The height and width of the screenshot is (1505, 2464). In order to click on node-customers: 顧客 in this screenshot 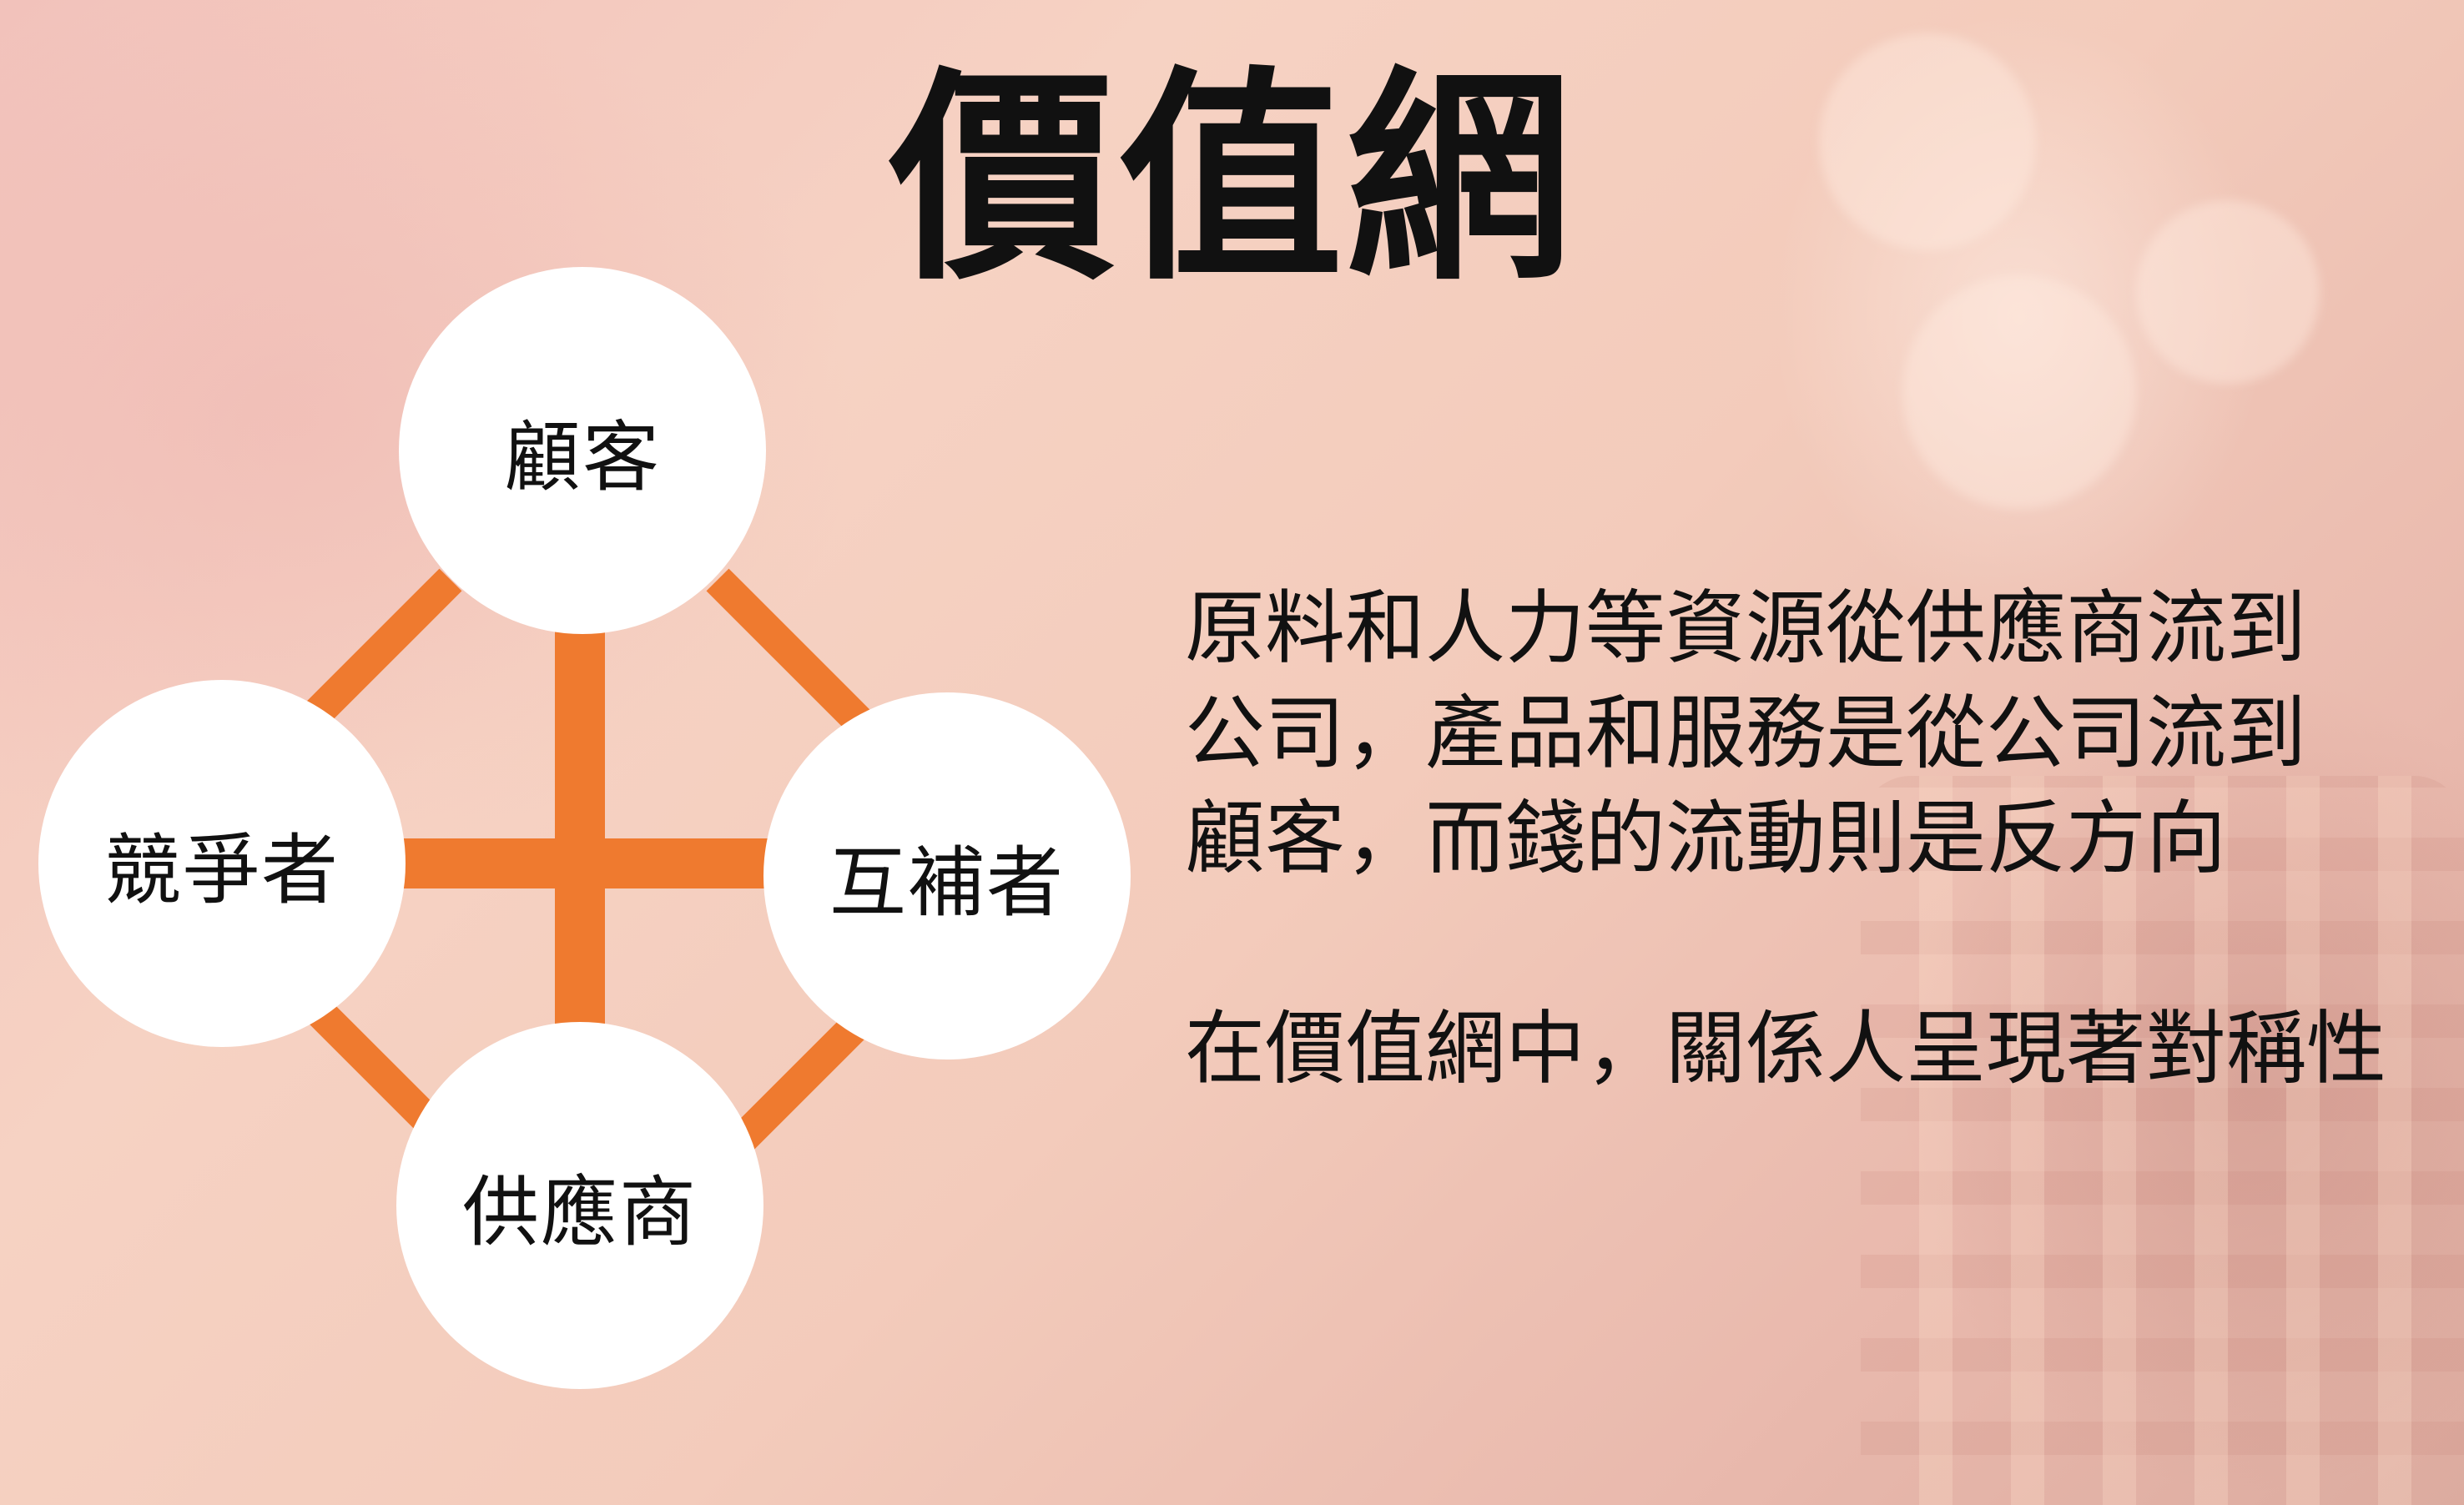, I will do `click(582, 450)`.